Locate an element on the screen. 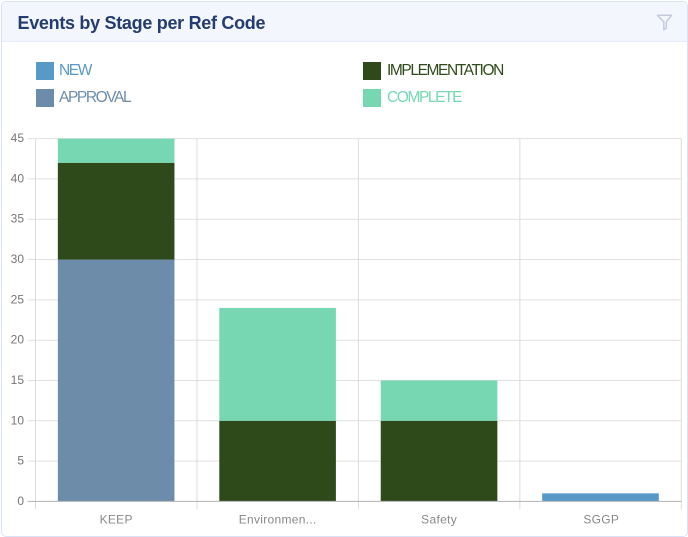 Image resolution: width=688 pixels, height=537 pixels. svg-text: 0 is located at coordinates (20, 501).